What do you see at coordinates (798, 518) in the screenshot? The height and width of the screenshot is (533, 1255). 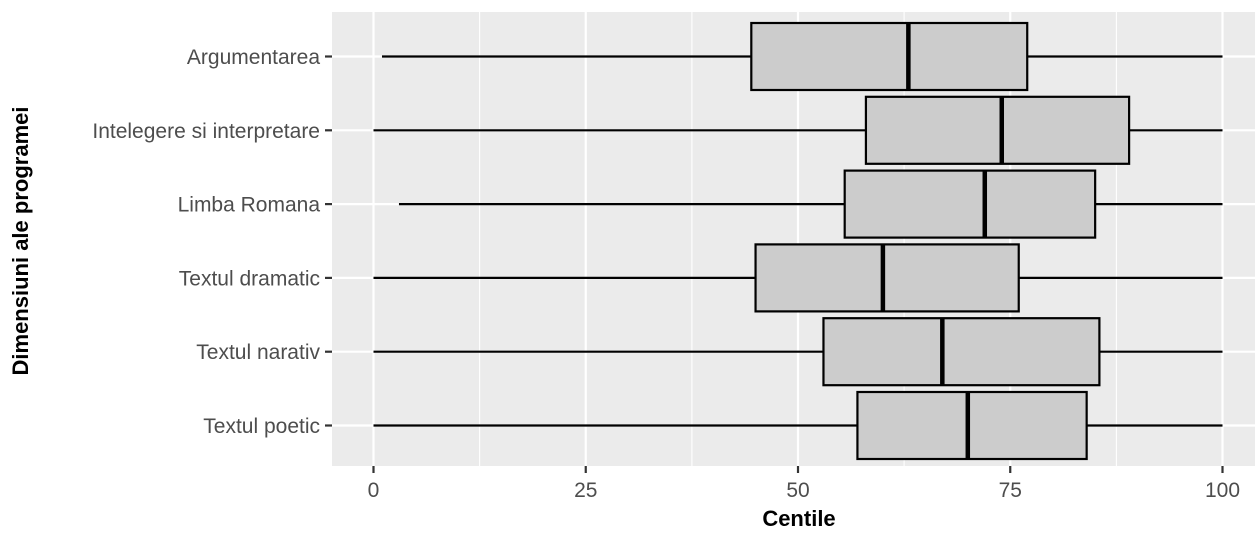 I see `x-axis-title: Centile` at bounding box center [798, 518].